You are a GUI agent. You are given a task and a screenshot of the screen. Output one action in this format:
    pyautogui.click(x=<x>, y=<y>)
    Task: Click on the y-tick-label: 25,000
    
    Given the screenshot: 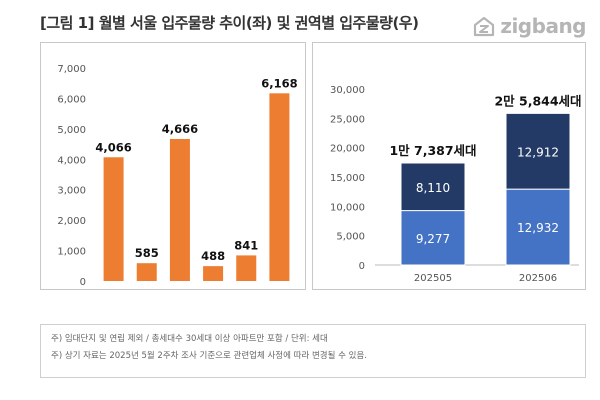 What is the action you would take?
    pyautogui.click(x=347, y=119)
    